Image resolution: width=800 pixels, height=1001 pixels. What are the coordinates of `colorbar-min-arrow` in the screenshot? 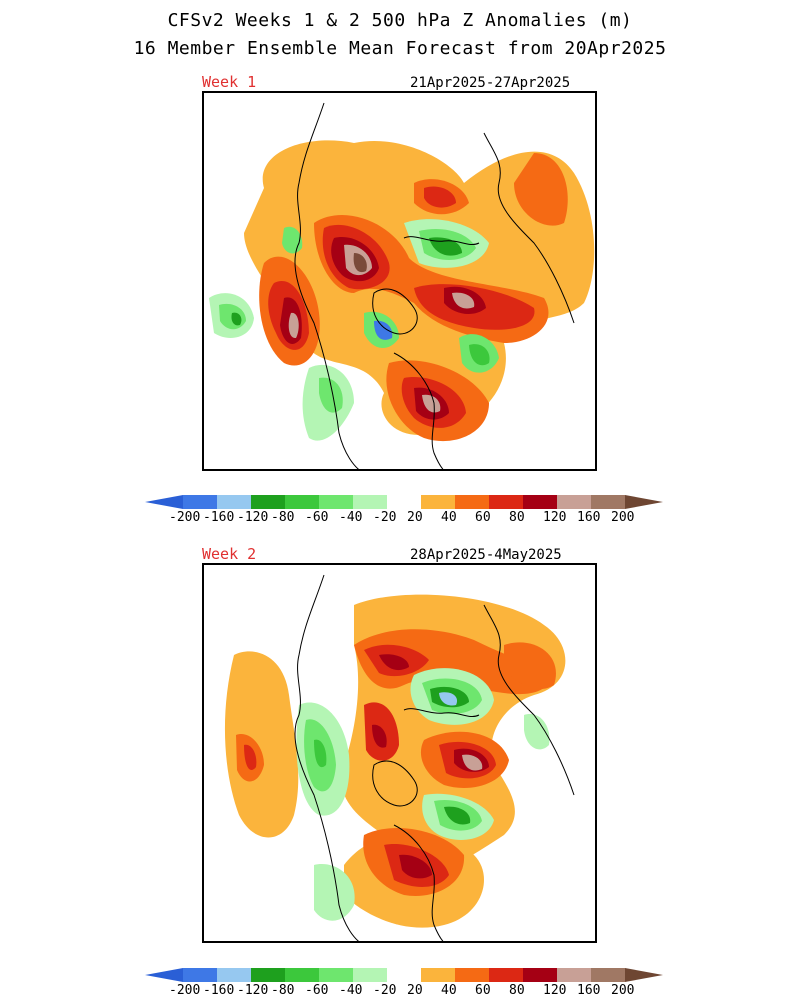 It's located at (164, 975).